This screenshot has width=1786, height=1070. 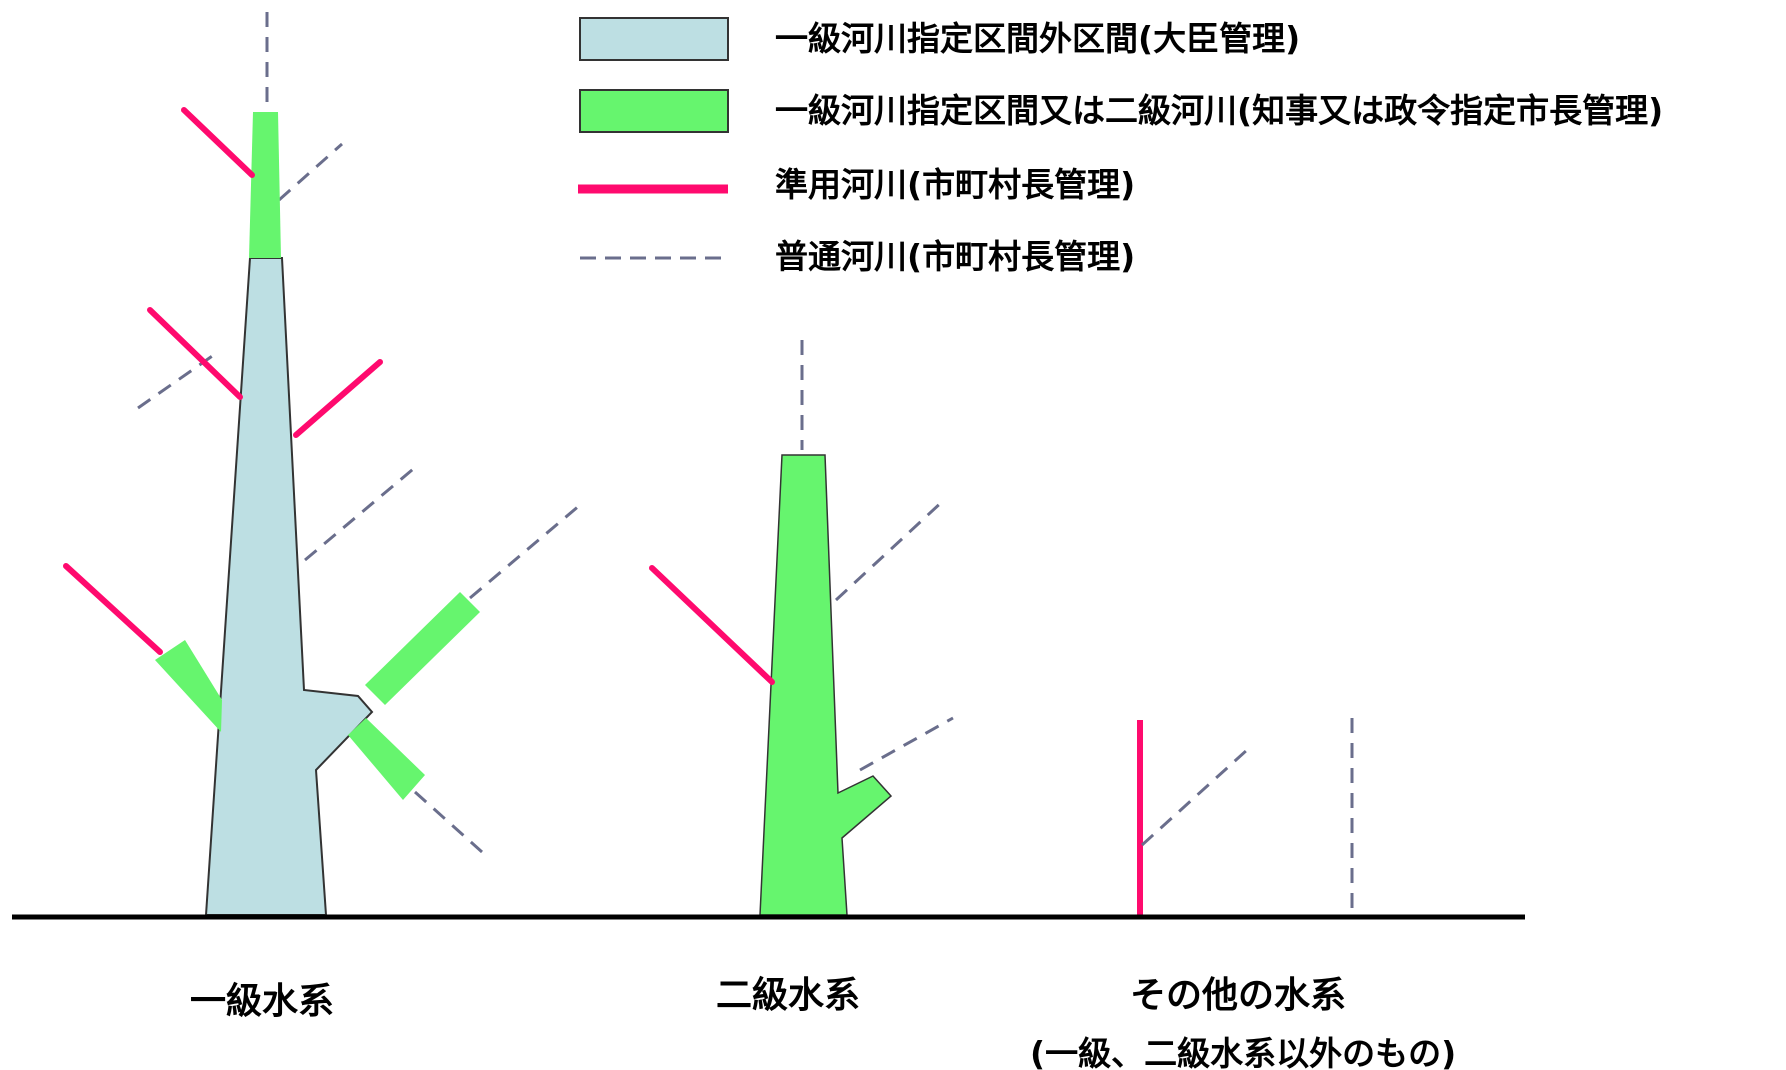 I want to click on quasi-river-top-left, so click(x=218, y=142).